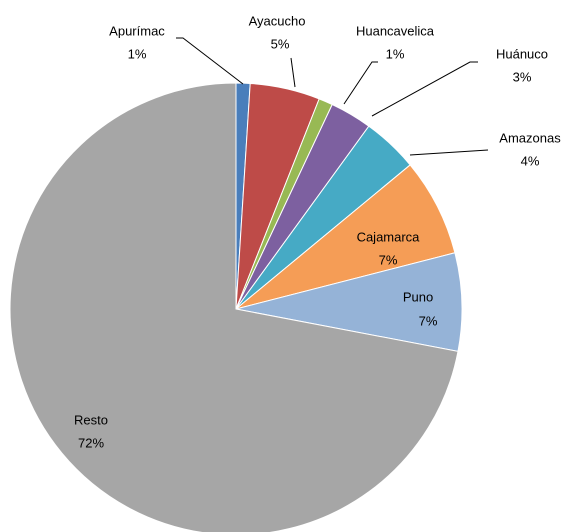 The height and width of the screenshot is (532, 572). What do you see at coordinates (91, 442) in the screenshot?
I see `slice-value-label: 72%` at bounding box center [91, 442].